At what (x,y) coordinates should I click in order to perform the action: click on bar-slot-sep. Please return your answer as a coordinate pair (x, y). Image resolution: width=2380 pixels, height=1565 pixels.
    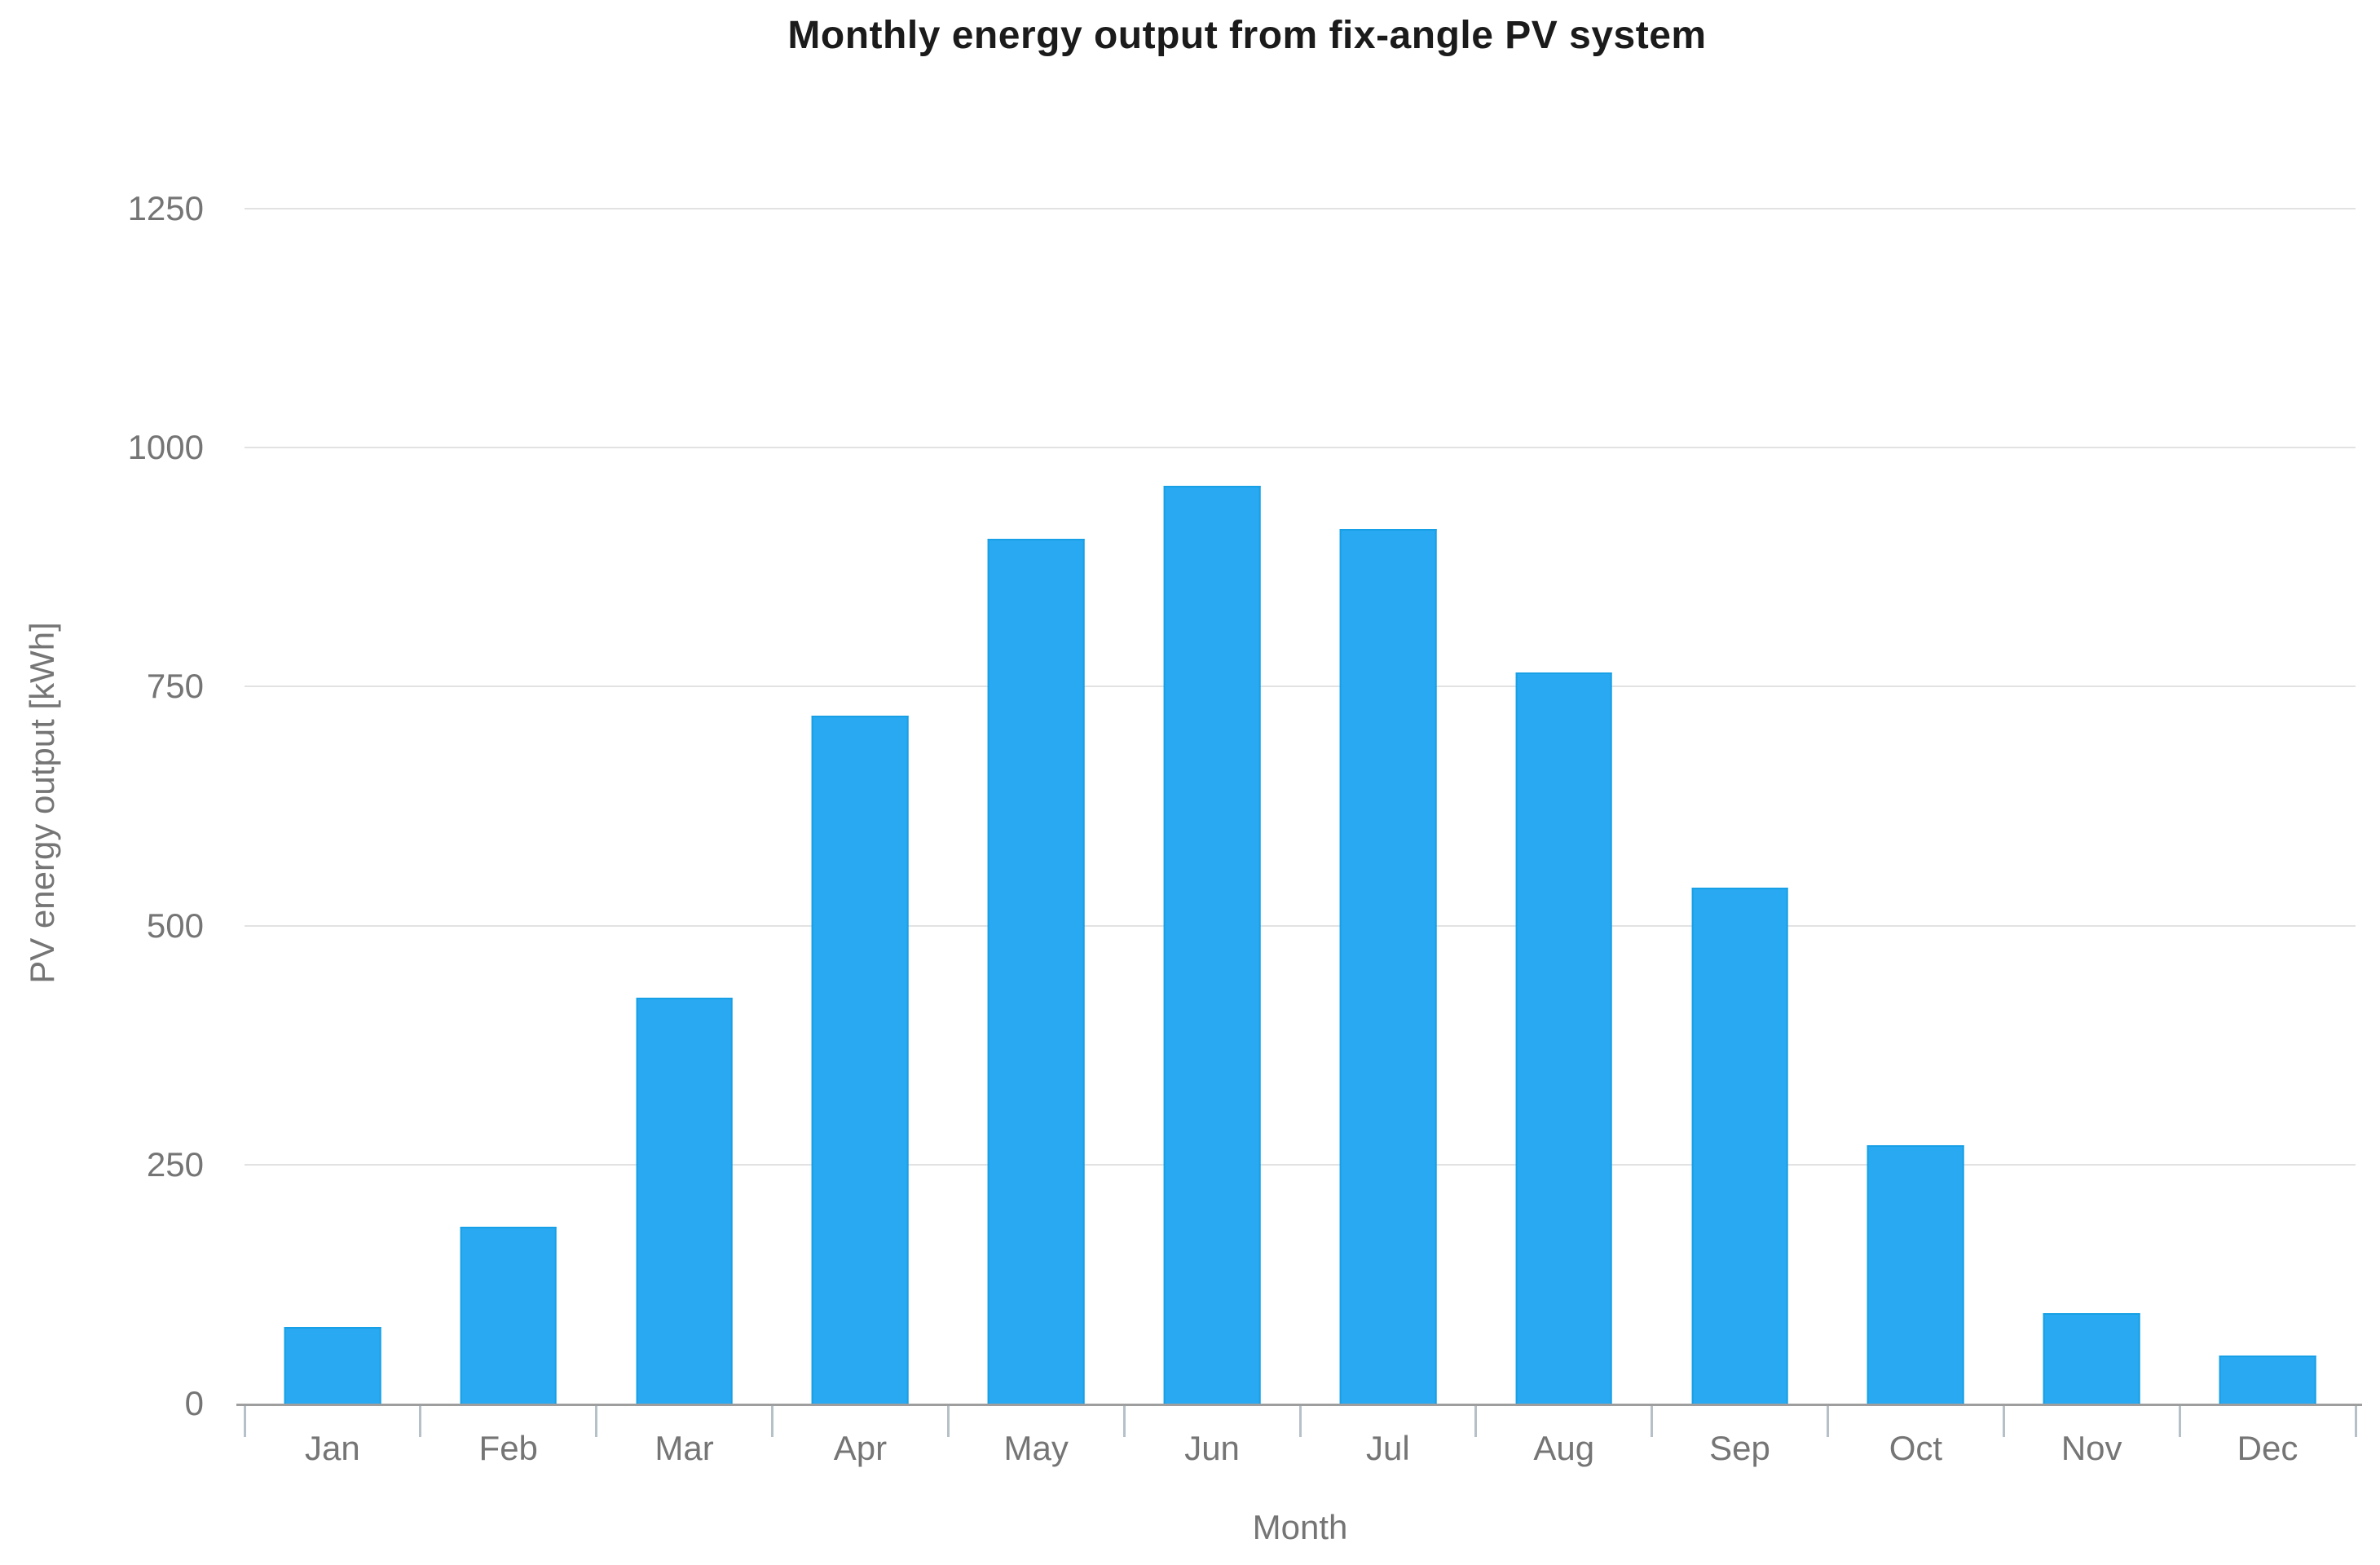
    Looking at the image, I should click on (1740, 806).